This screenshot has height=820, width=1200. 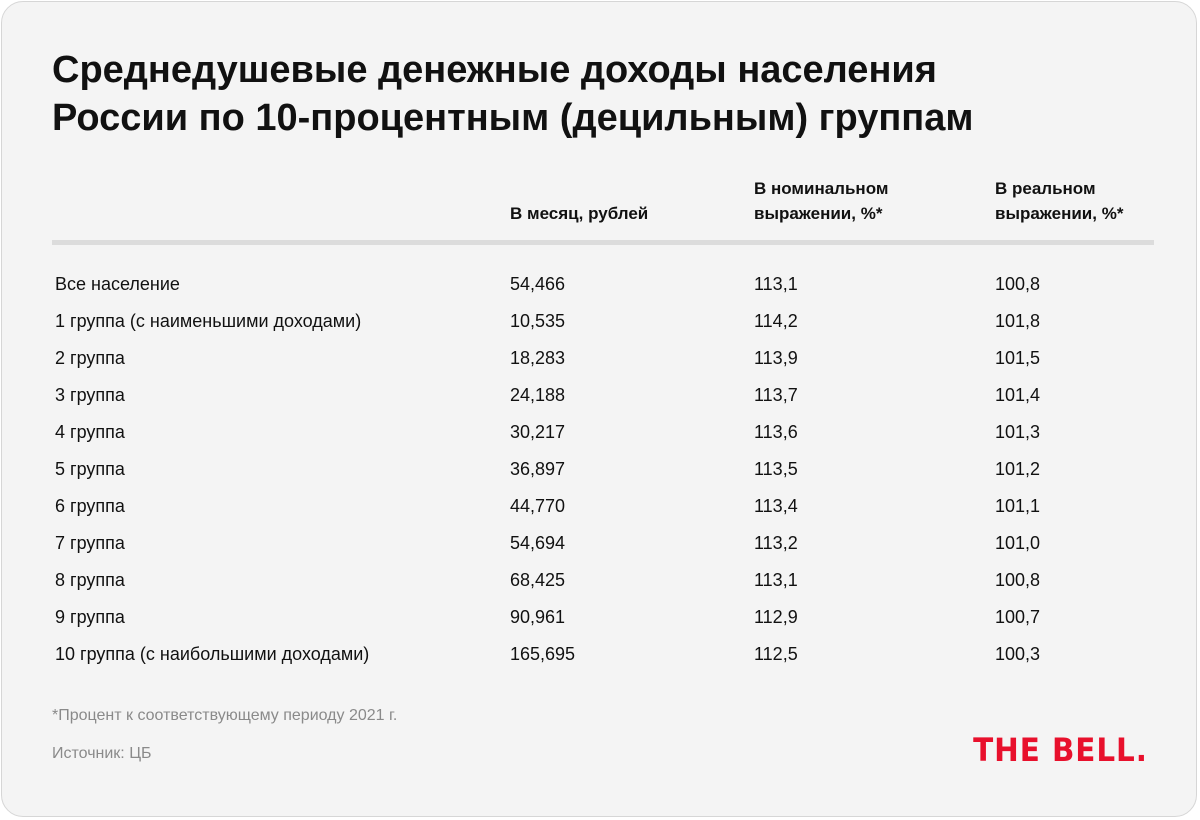 I want to click on row-real-percent: 100,7, so click(x=1018, y=617).